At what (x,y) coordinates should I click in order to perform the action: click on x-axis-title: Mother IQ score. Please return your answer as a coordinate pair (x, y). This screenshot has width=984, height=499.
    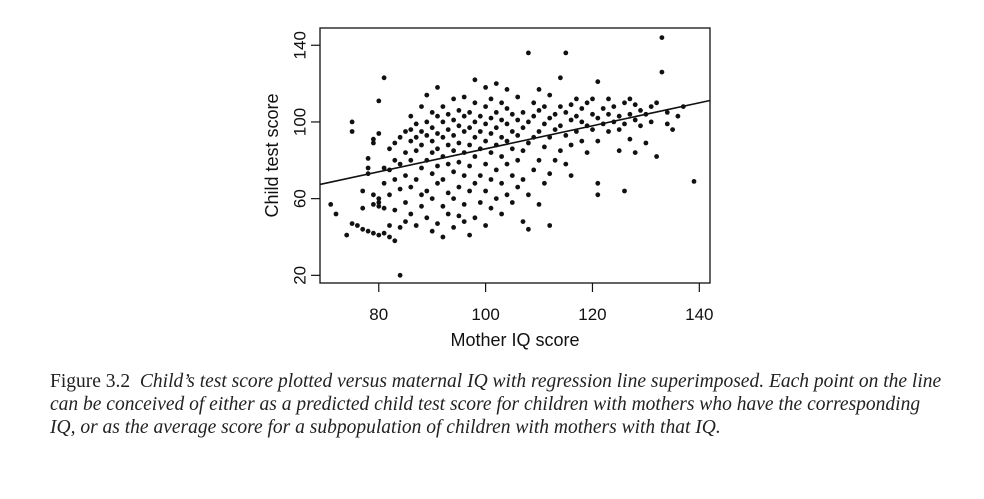
    Looking at the image, I should click on (514, 340).